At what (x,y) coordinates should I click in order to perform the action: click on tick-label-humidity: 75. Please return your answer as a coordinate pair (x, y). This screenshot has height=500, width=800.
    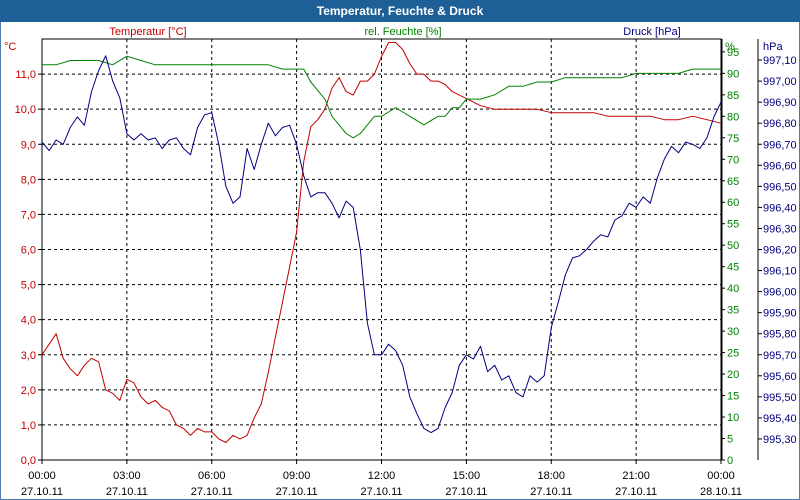
    Looking at the image, I should click on (733, 139).